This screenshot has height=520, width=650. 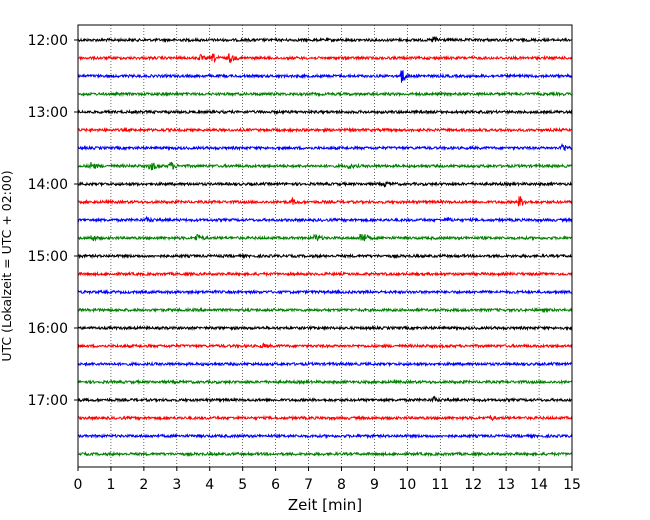 I want to click on y-axis: 12:00 13:00 14:00 15:00 16:00 17:00, so click(x=53, y=221).